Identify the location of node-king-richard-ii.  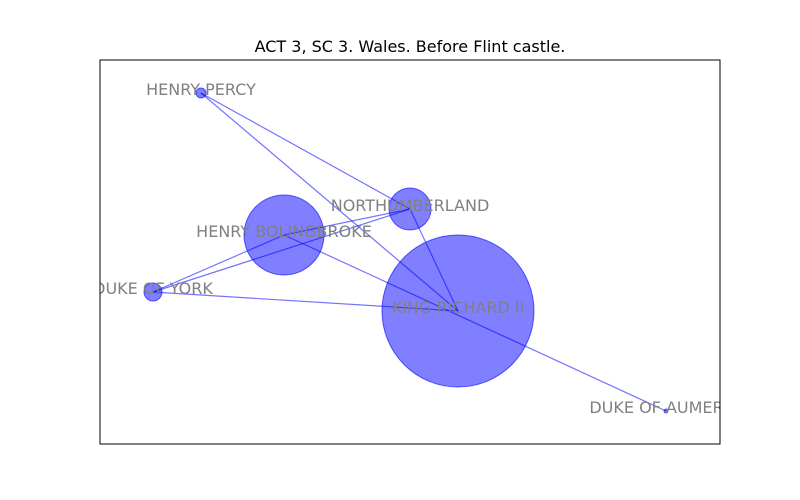
(458, 311).